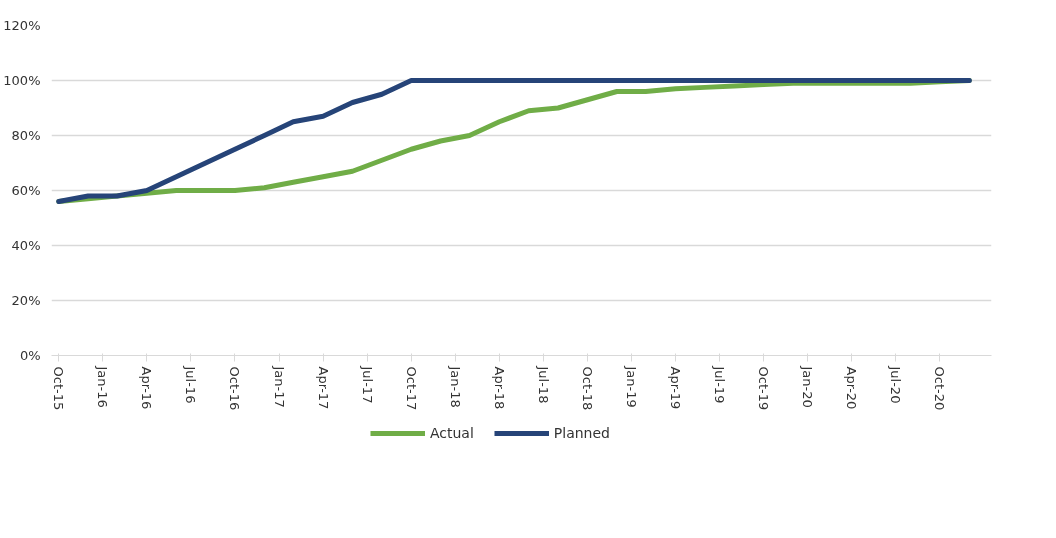 This screenshot has width=1056, height=538. What do you see at coordinates (26, 135) in the screenshot?
I see `y-tick-label: 80%` at bounding box center [26, 135].